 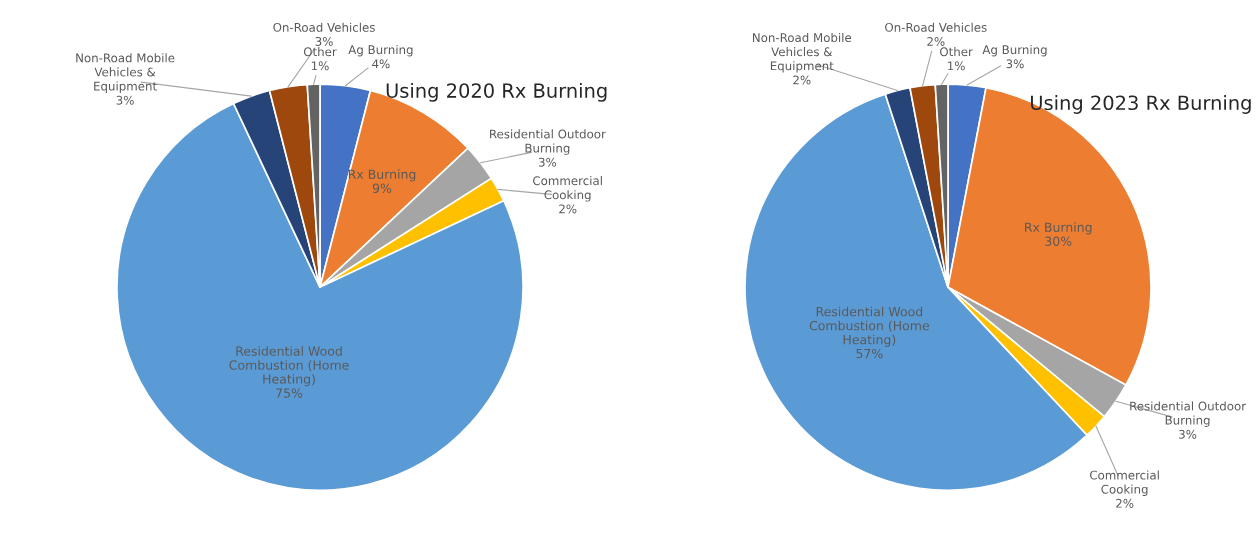 What do you see at coordinates (496, 92) in the screenshot?
I see `text: Using 2020 Rx Burning` at bounding box center [496, 92].